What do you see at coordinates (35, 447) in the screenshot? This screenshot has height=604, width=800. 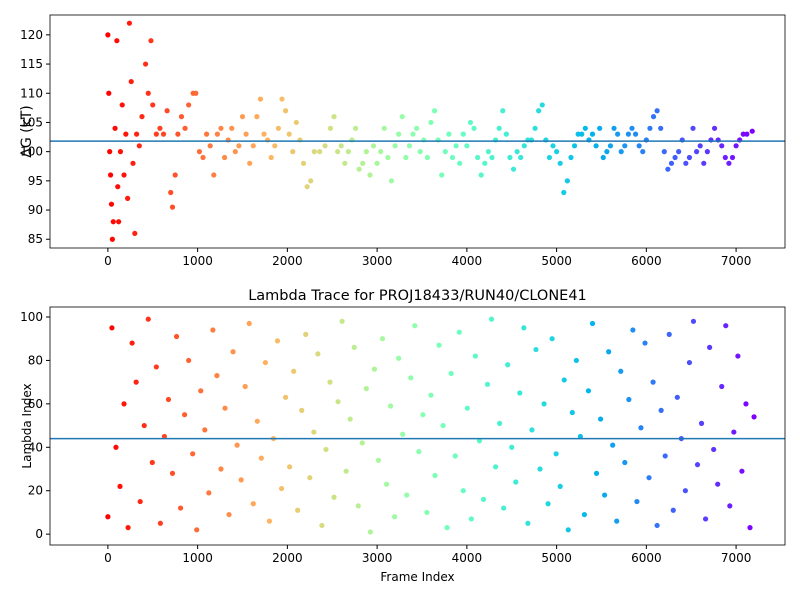 I see `y-tick-label: 40` at bounding box center [35, 447].